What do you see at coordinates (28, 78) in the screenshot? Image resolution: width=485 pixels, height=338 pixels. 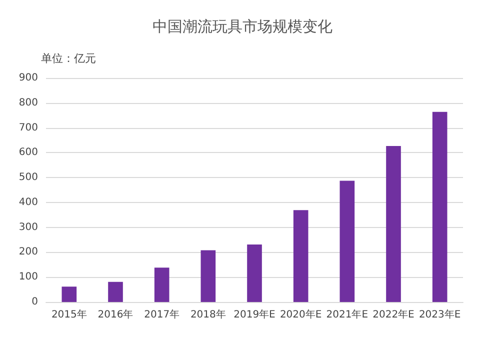 I see `y-tick-label: 900` at bounding box center [28, 78].